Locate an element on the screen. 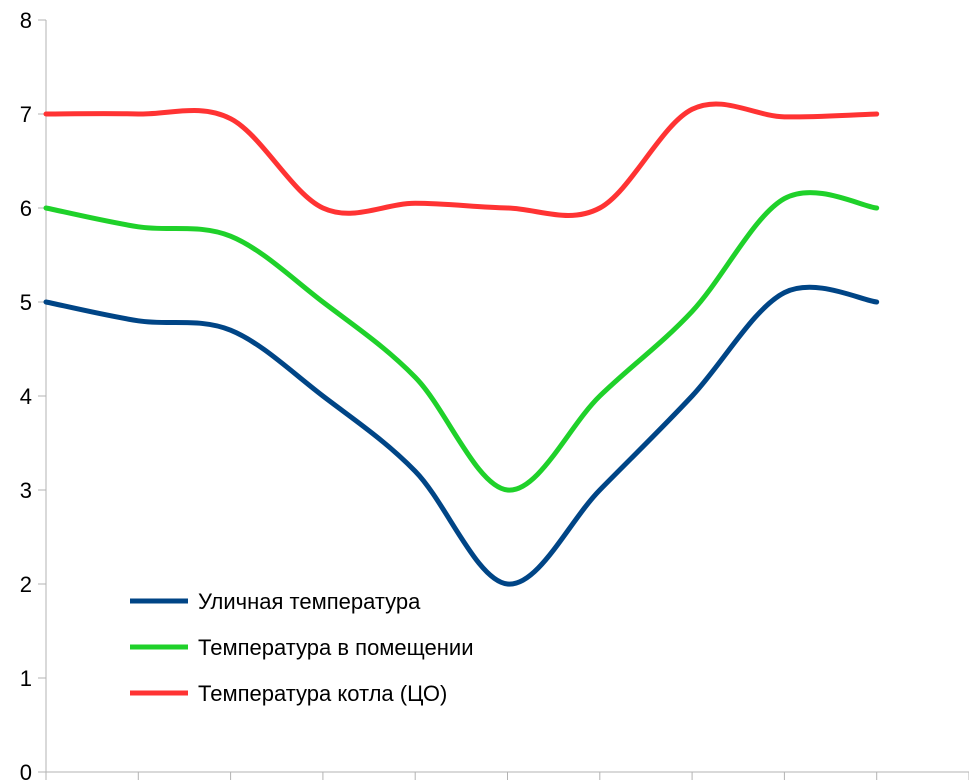 The width and height of the screenshot is (969, 780). legend-item: Температура котла (ЦО) is located at coordinates (288, 693).